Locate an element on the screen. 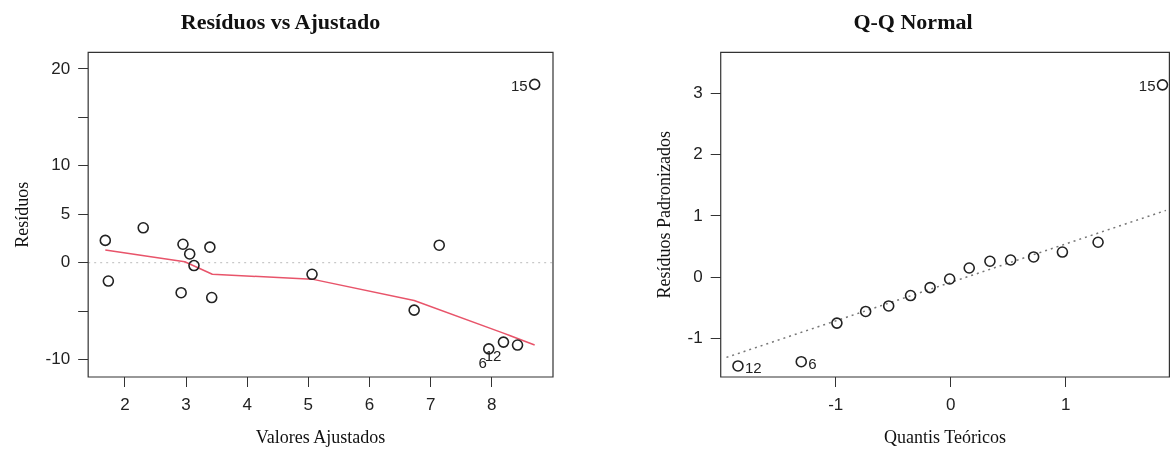  x-tick-label: 5 is located at coordinates (308, 404).